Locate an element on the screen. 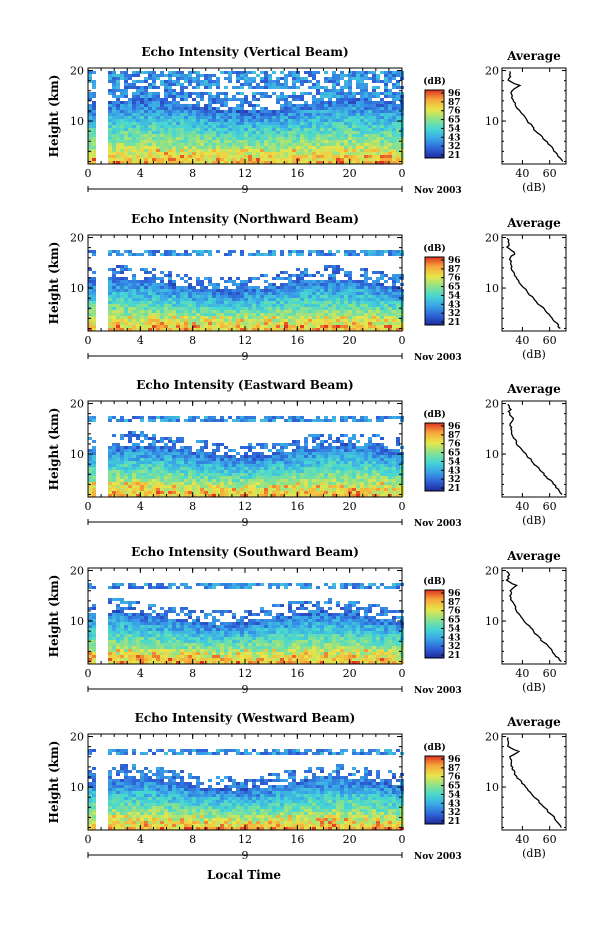 The height and width of the screenshot is (929, 616). panel-title: Echo Intensity (Westward Beam) is located at coordinates (245, 718).